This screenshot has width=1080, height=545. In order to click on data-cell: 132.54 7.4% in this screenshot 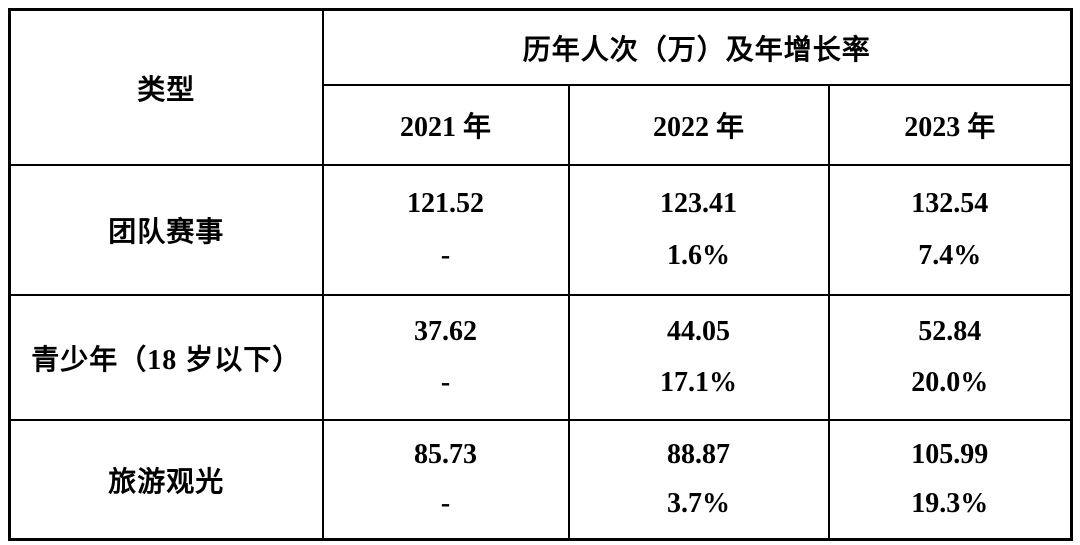, I will do `click(950, 230)`.